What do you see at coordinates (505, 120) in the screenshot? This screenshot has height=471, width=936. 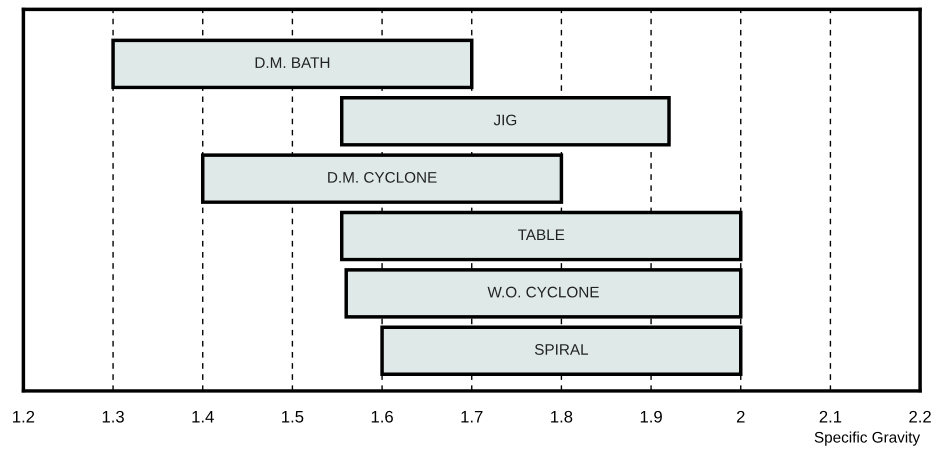 I see `y-tick-label: JIG` at bounding box center [505, 120].